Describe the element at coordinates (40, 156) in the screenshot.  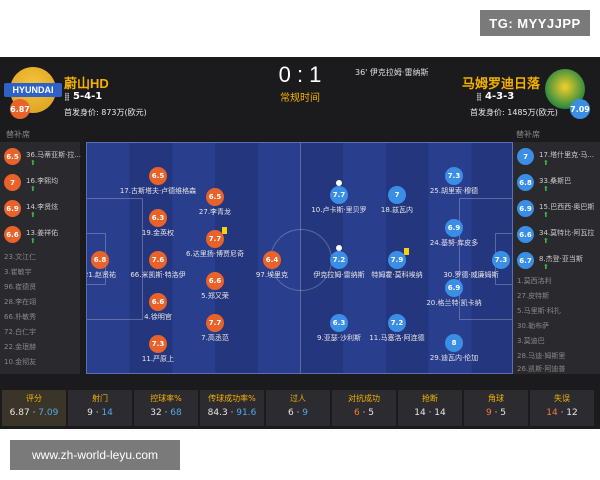
I see `bench-player: 6.5 36.马蒂亚斯·拉... ⬆` at that location.